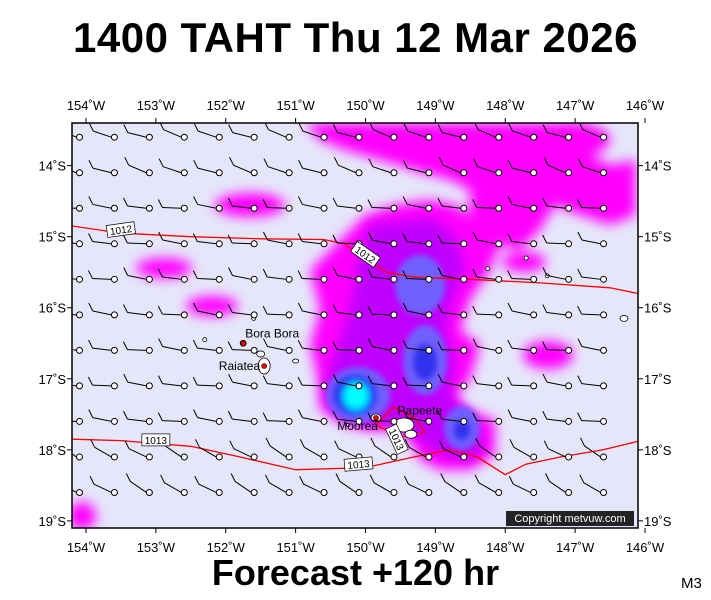 The width and height of the screenshot is (711, 600). I want to click on place-label: Raiatea, so click(240, 366).